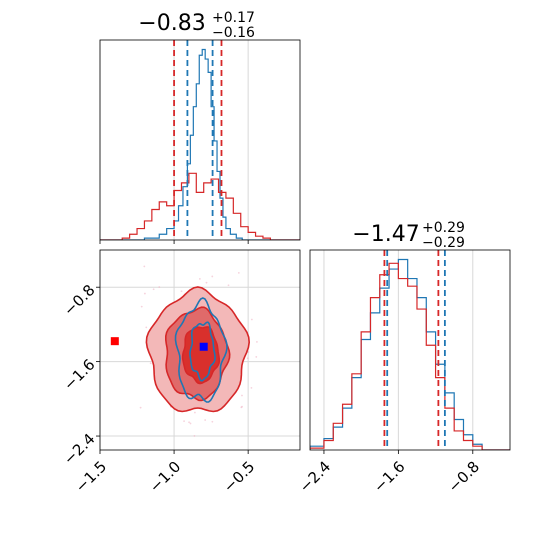 This screenshot has height=554, width=550. Describe the element at coordinates (239, 477) in the screenshot. I see `x-tick-label: −0.5` at that location.